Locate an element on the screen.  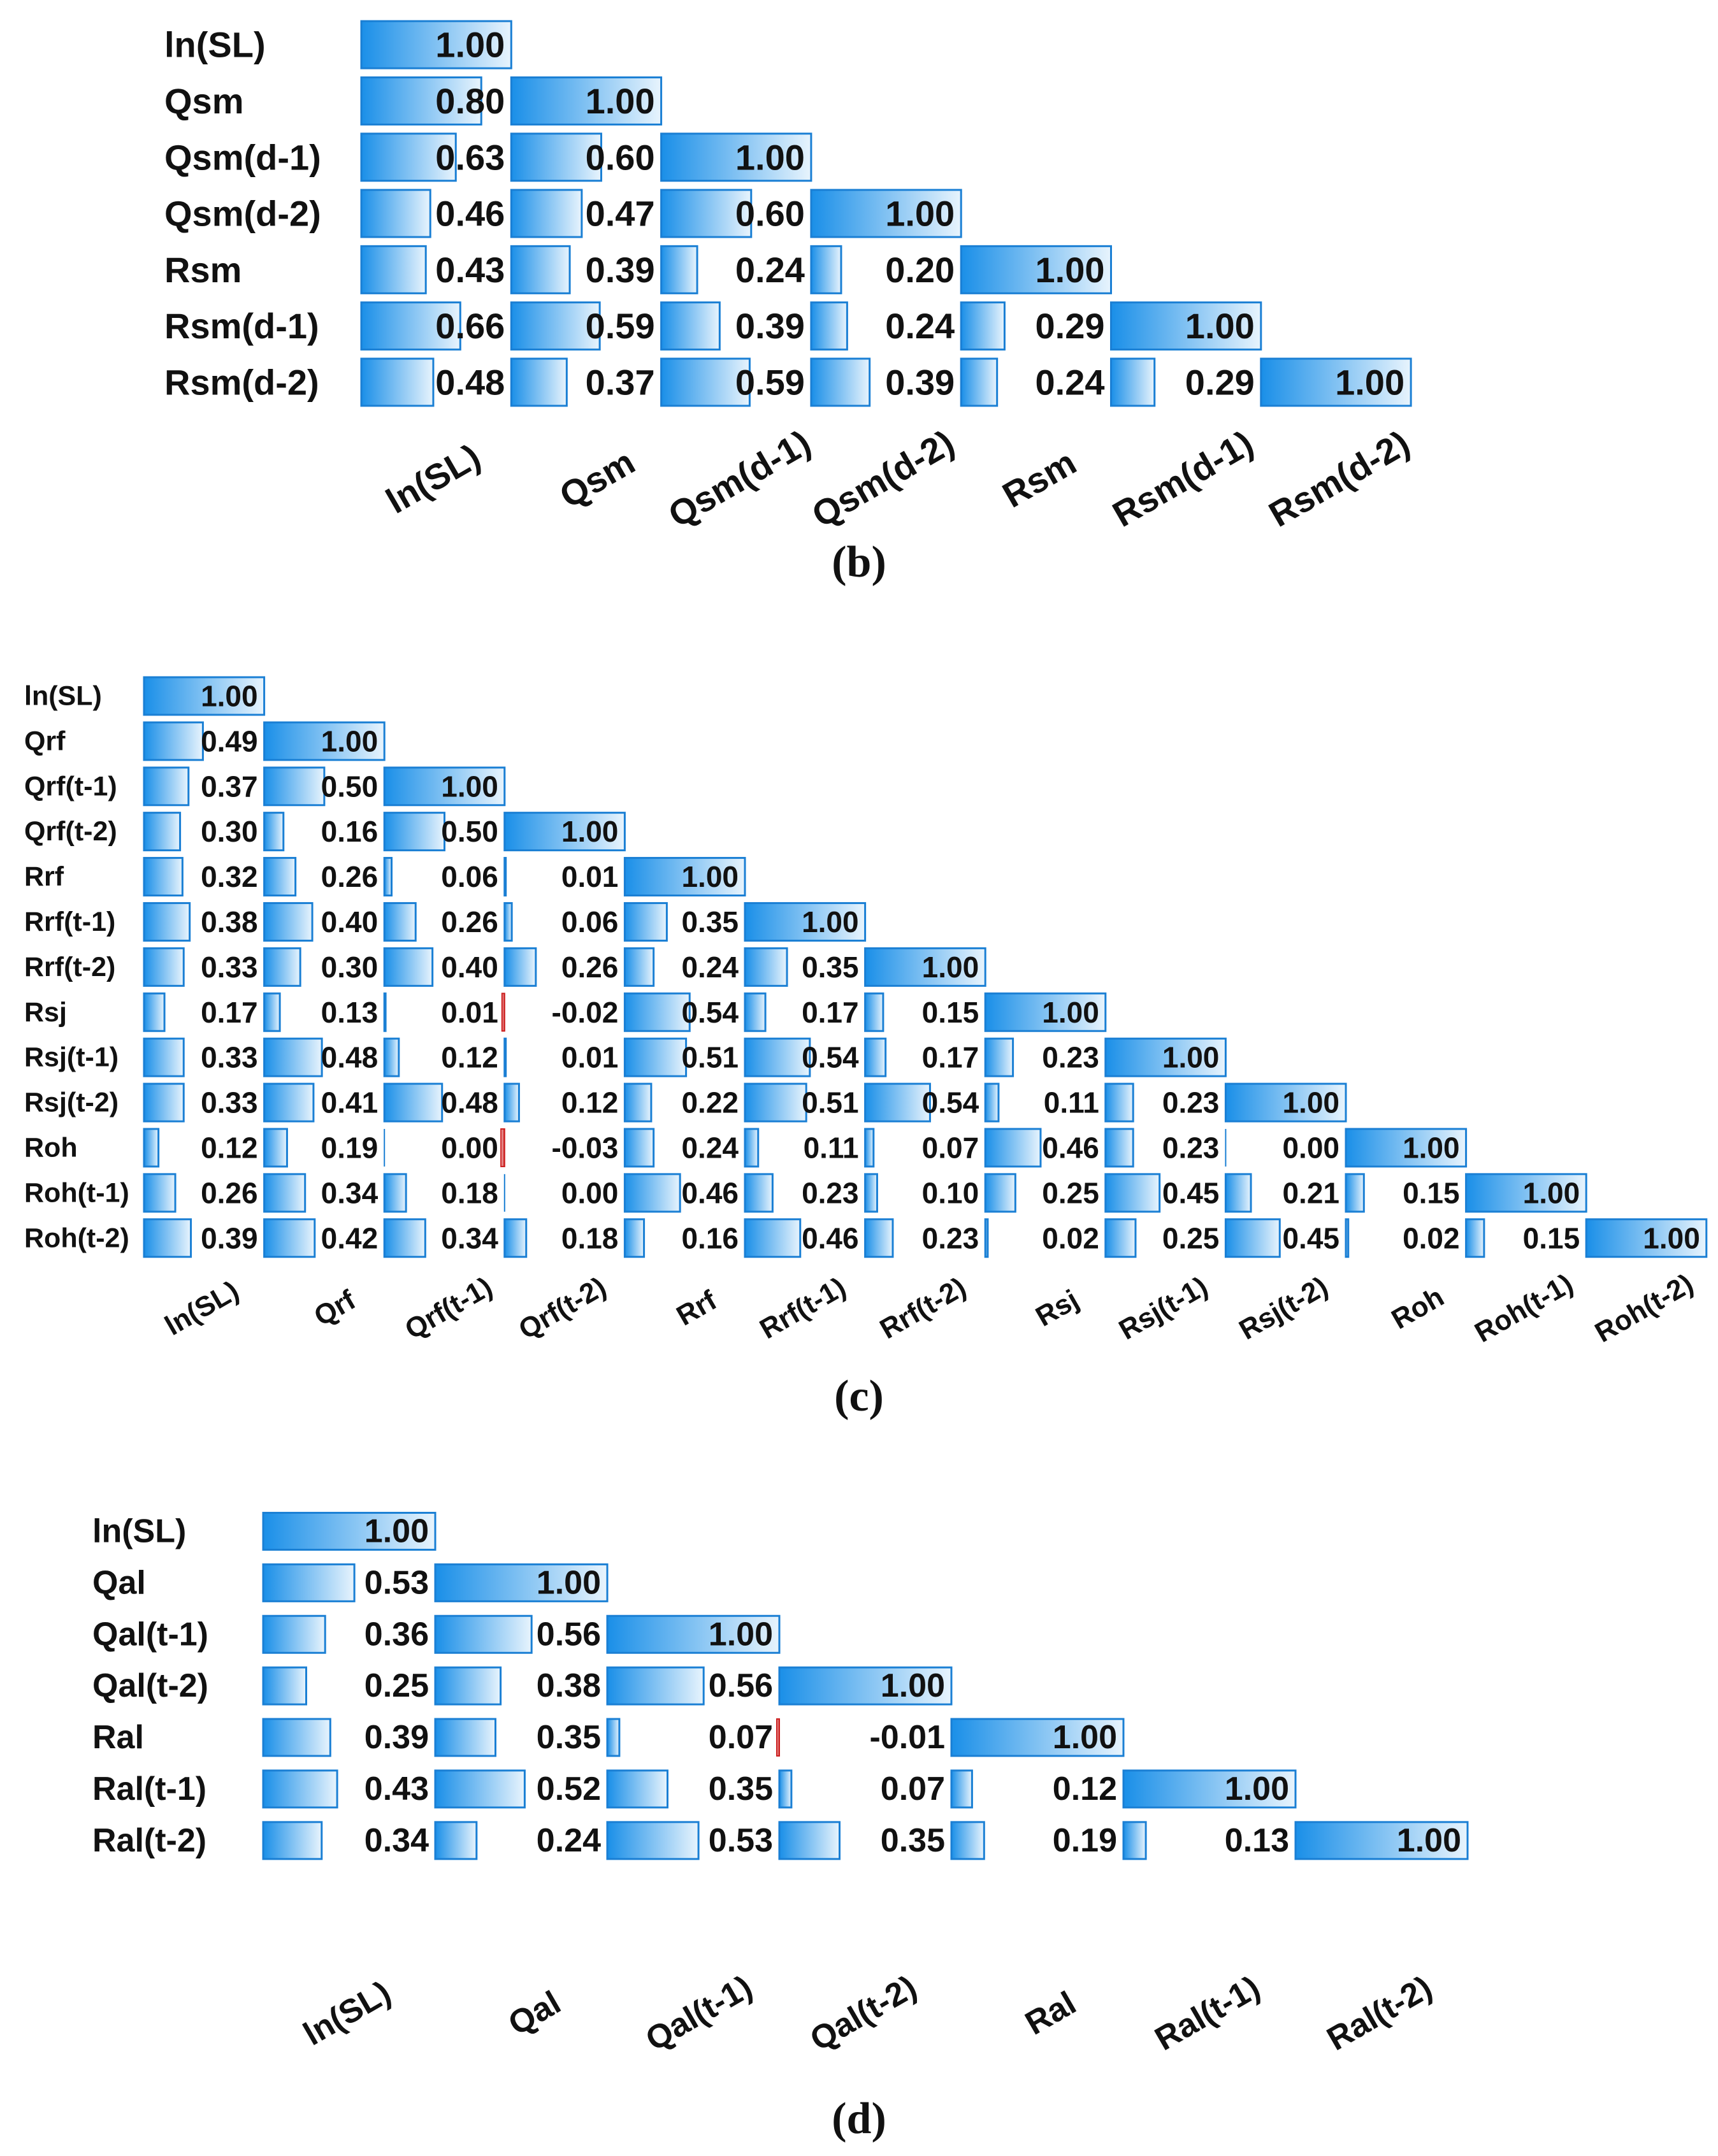
data-label: 0.49 is located at coordinates (229, 741).